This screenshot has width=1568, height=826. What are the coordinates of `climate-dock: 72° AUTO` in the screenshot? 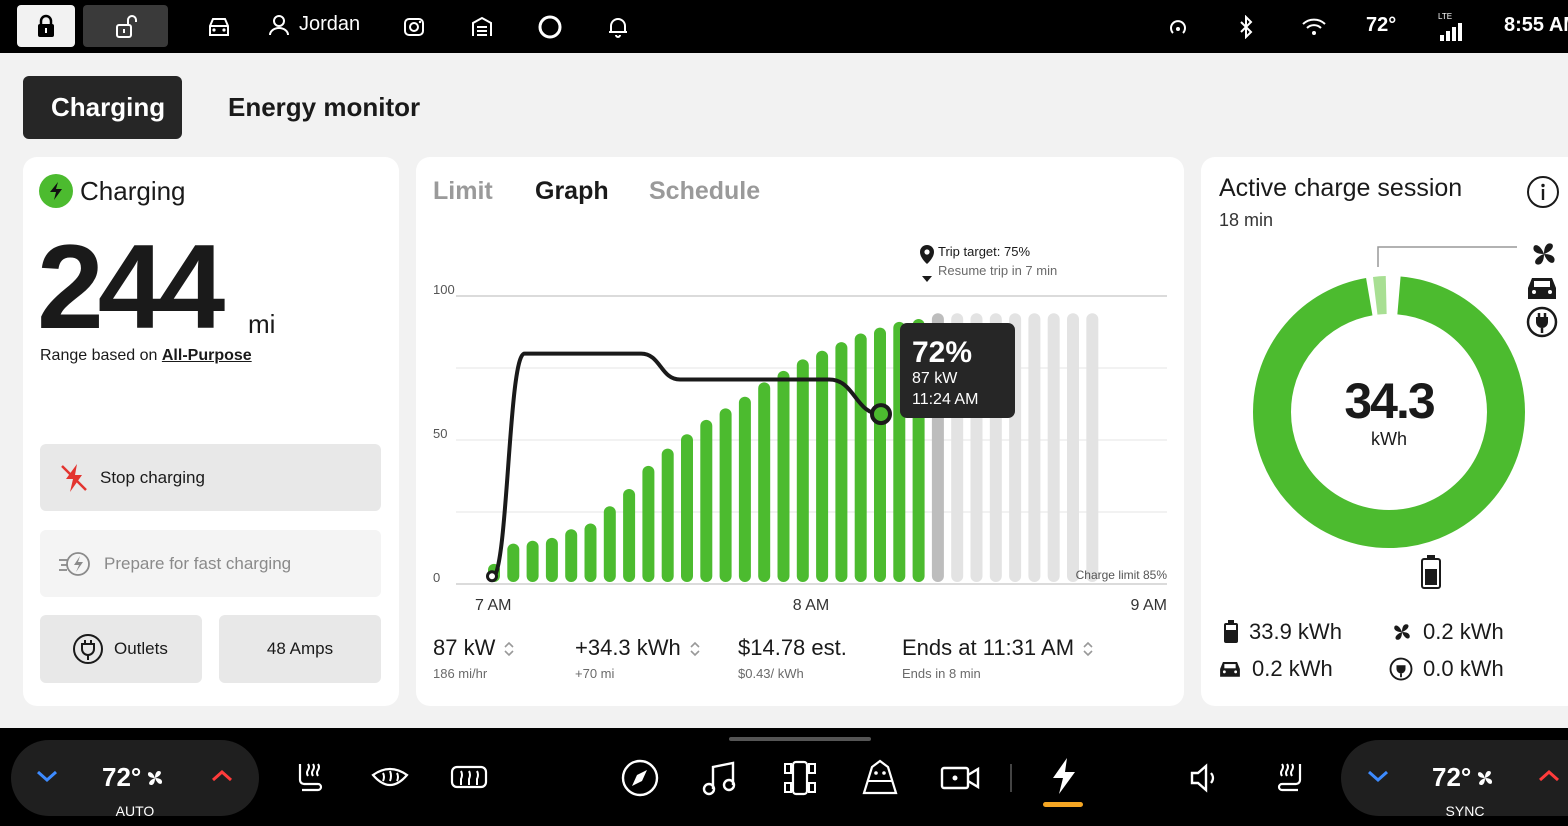 It's located at (784, 777).